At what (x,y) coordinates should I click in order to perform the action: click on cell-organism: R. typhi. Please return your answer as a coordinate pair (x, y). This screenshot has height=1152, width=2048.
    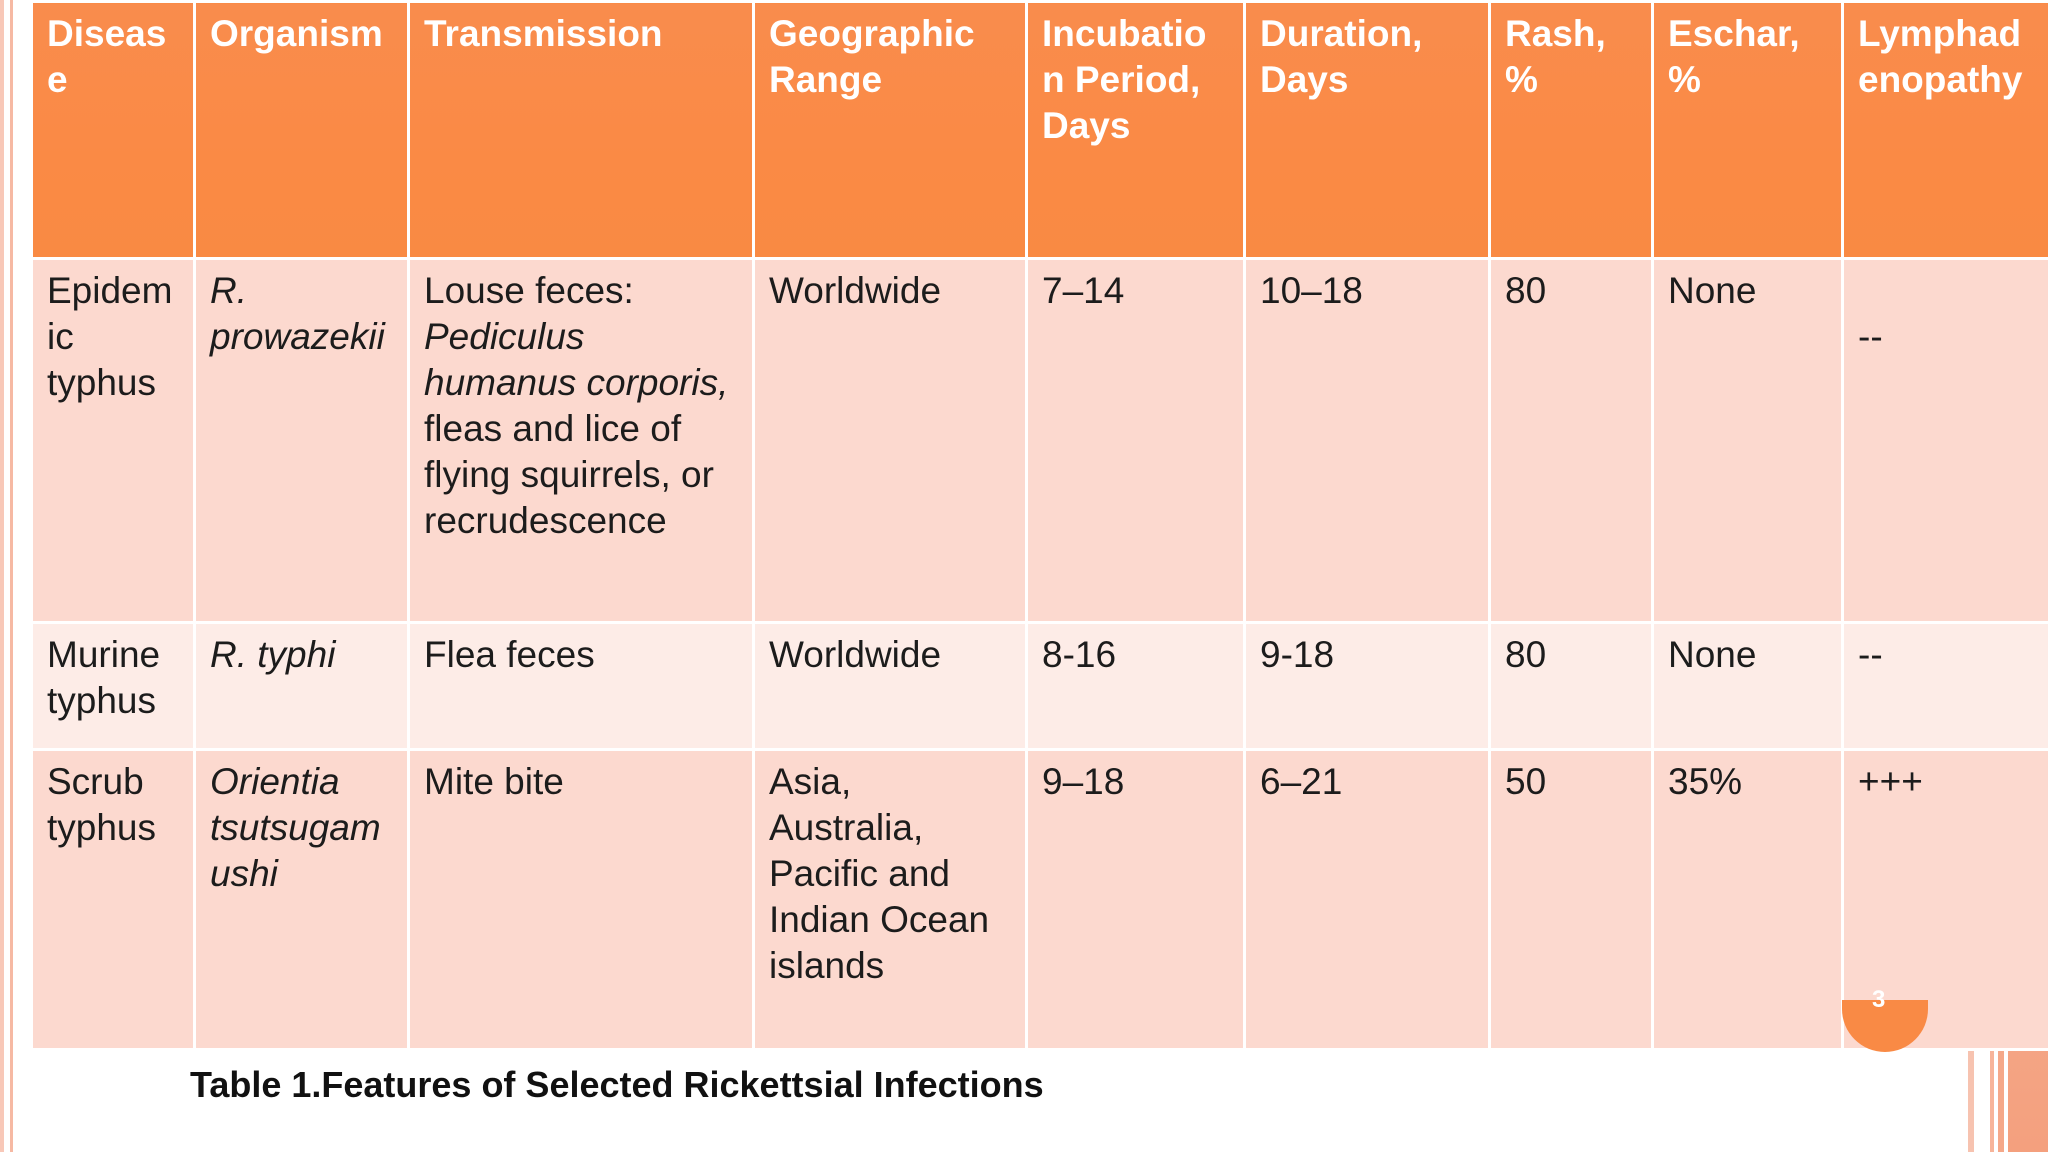
    Looking at the image, I should click on (301, 686).